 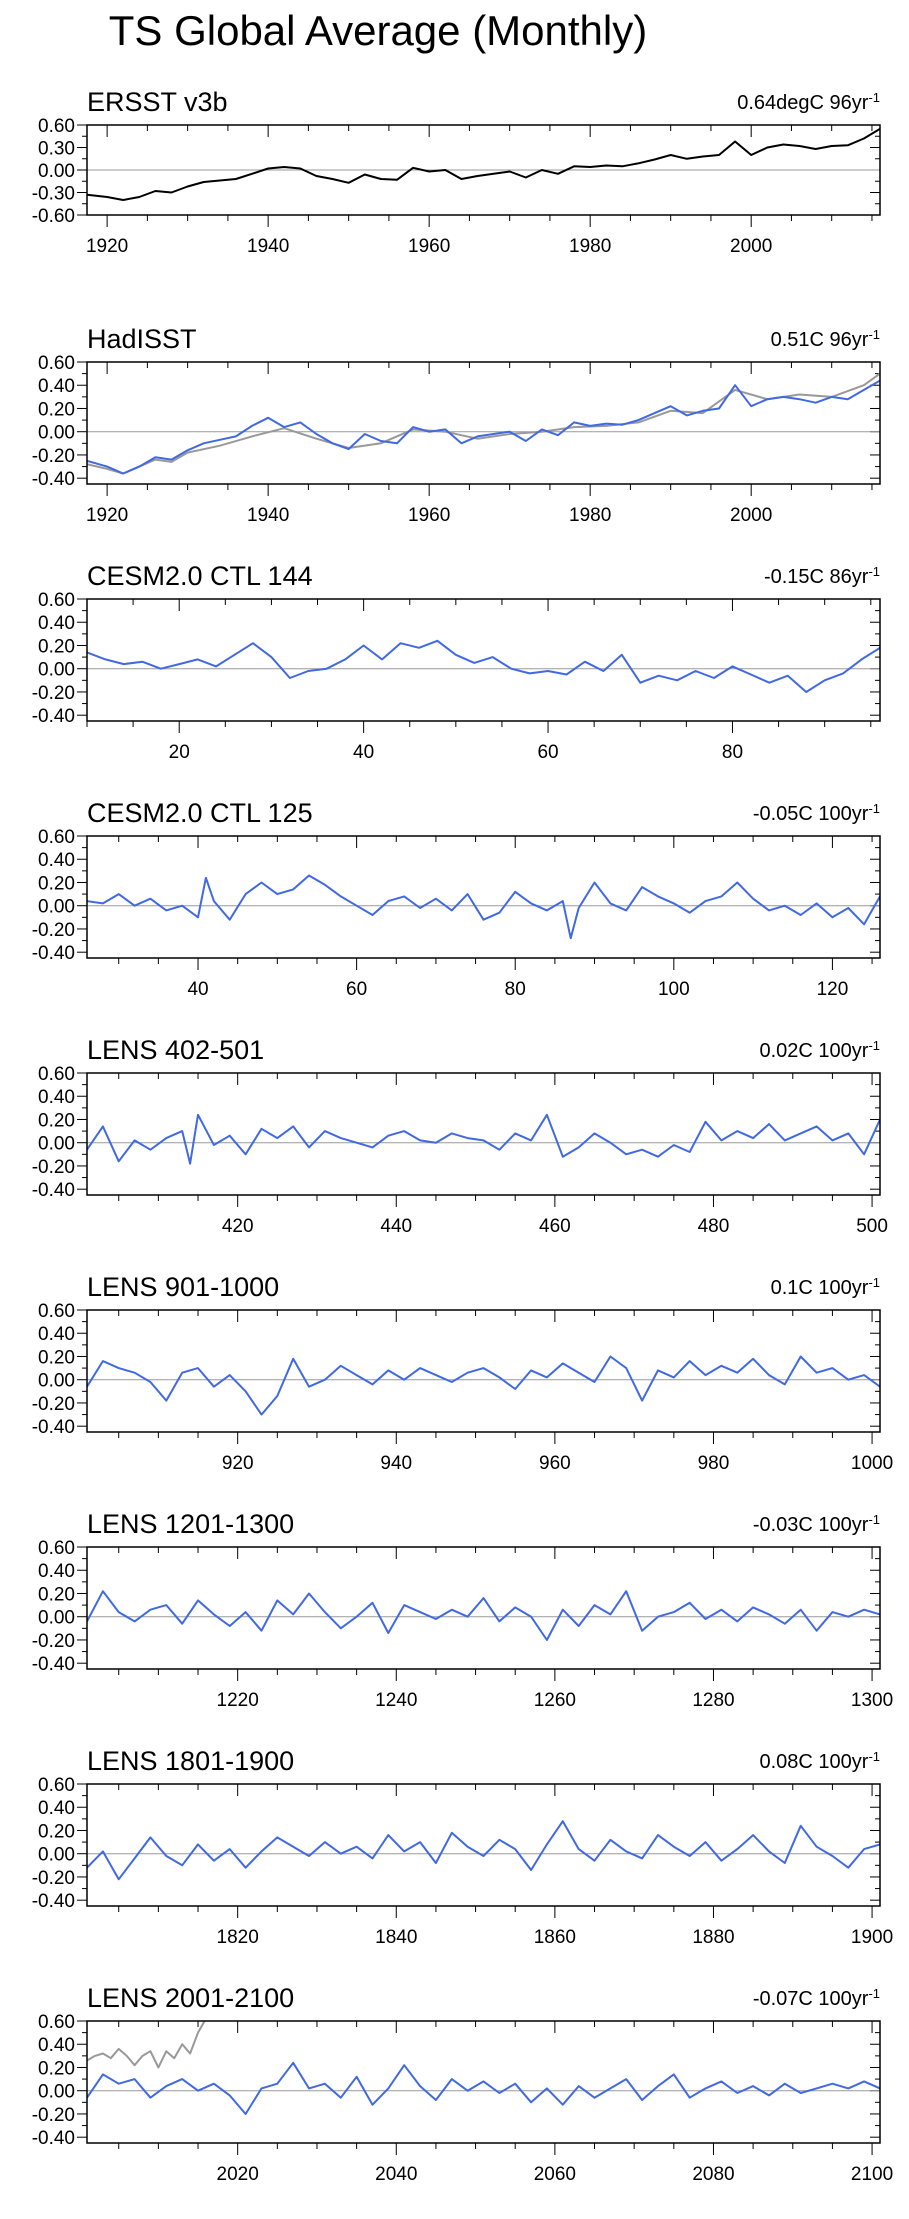 I want to click on x-tick-label: 1260, so click(x=555, y=1700).